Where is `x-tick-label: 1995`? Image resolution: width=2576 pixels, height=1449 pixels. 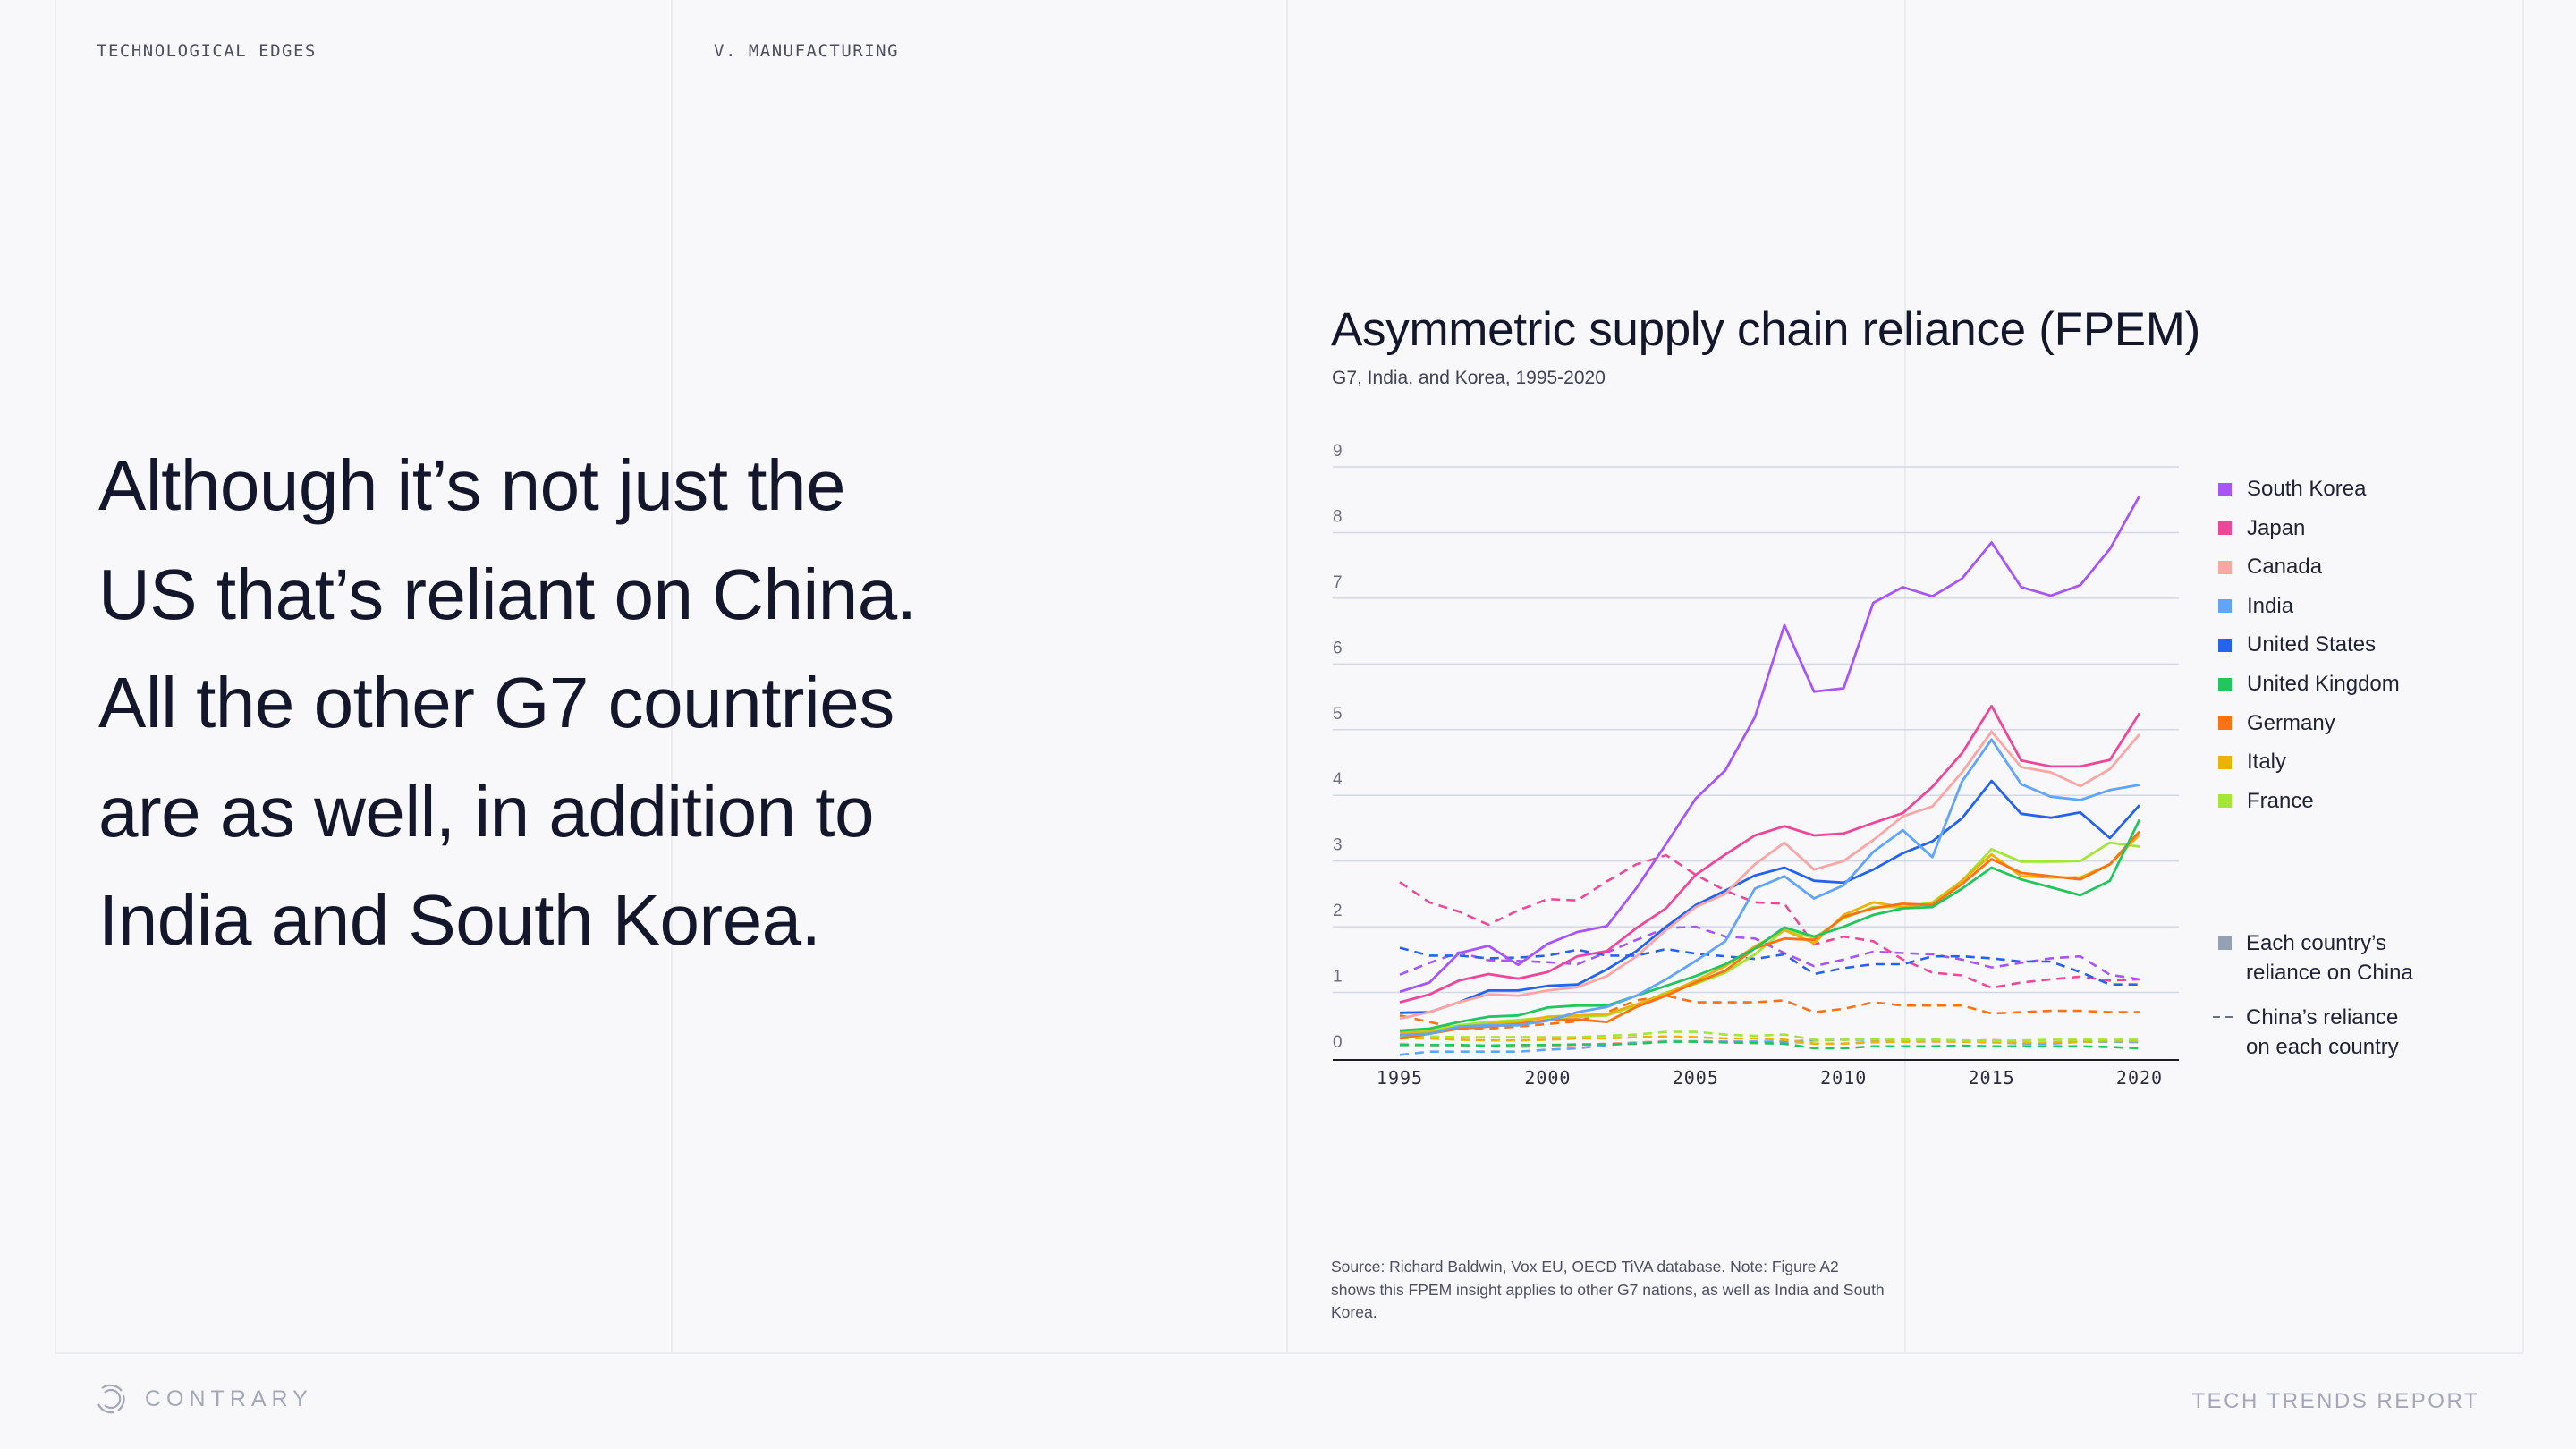
x-tick-label: 1995 is located at coordinates (1400, 1078).